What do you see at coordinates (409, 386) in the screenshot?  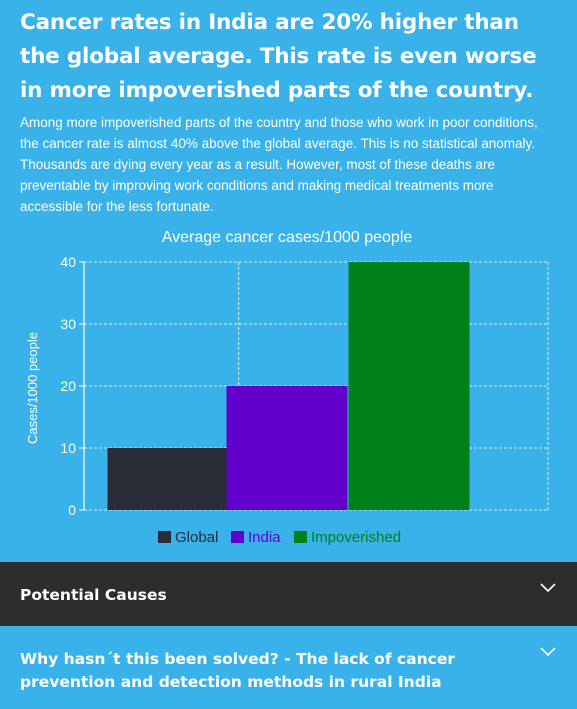 I see `bar-impoverished` at bounding box center [409, 386].